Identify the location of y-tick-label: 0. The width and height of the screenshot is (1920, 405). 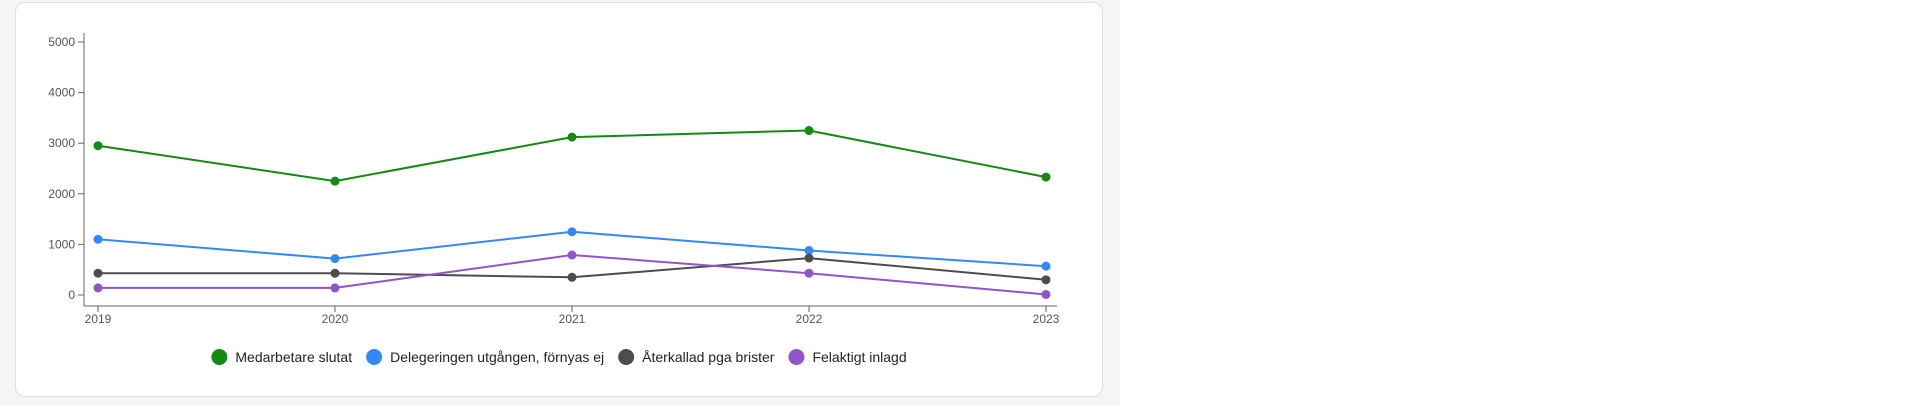
(71, 295).